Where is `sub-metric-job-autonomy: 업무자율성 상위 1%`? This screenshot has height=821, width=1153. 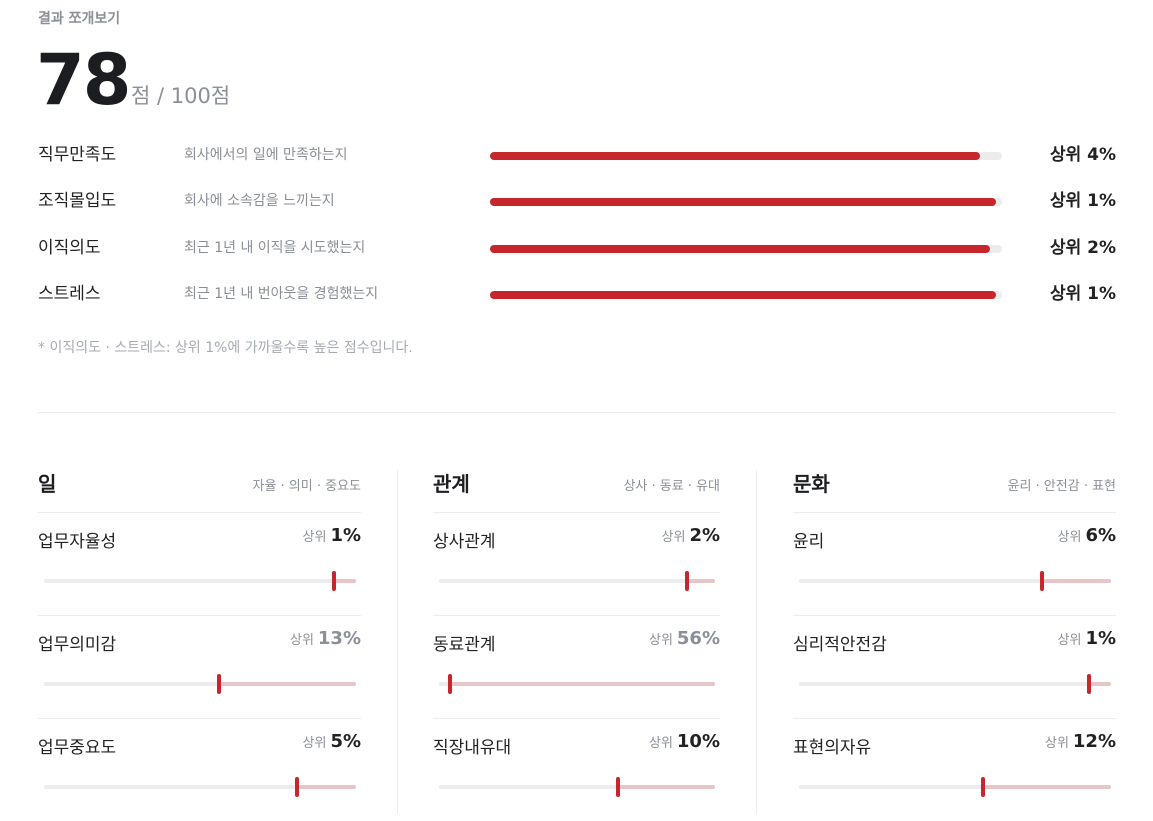 sub-metric-job-autonomy: 업무자율성 상위 1% is located at coordinates (199, 564).